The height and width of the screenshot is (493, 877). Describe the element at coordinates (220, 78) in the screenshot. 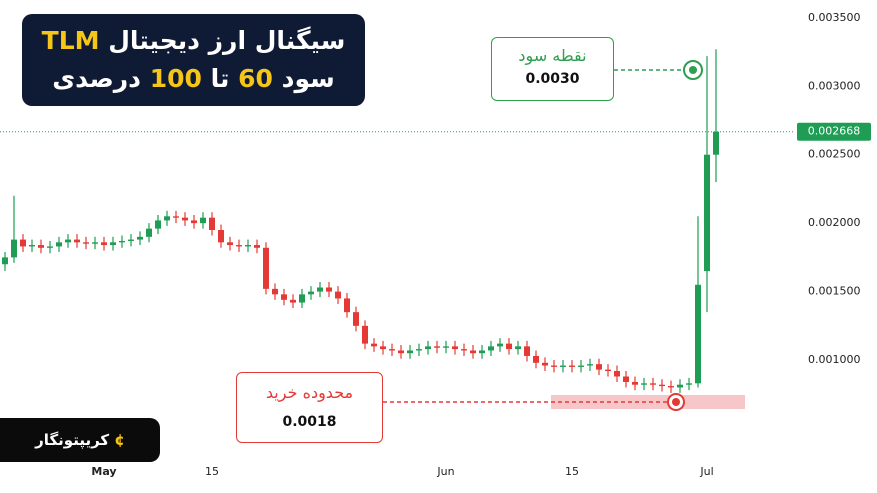

I see `title-text: تا` at that location.